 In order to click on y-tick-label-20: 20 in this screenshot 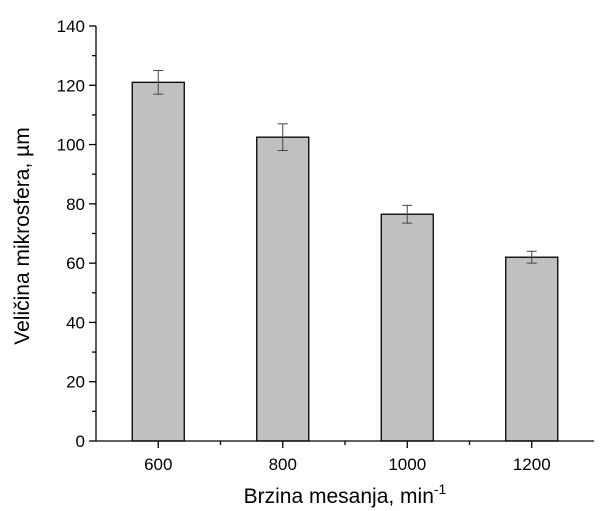, I will do `click(75, 382)`.